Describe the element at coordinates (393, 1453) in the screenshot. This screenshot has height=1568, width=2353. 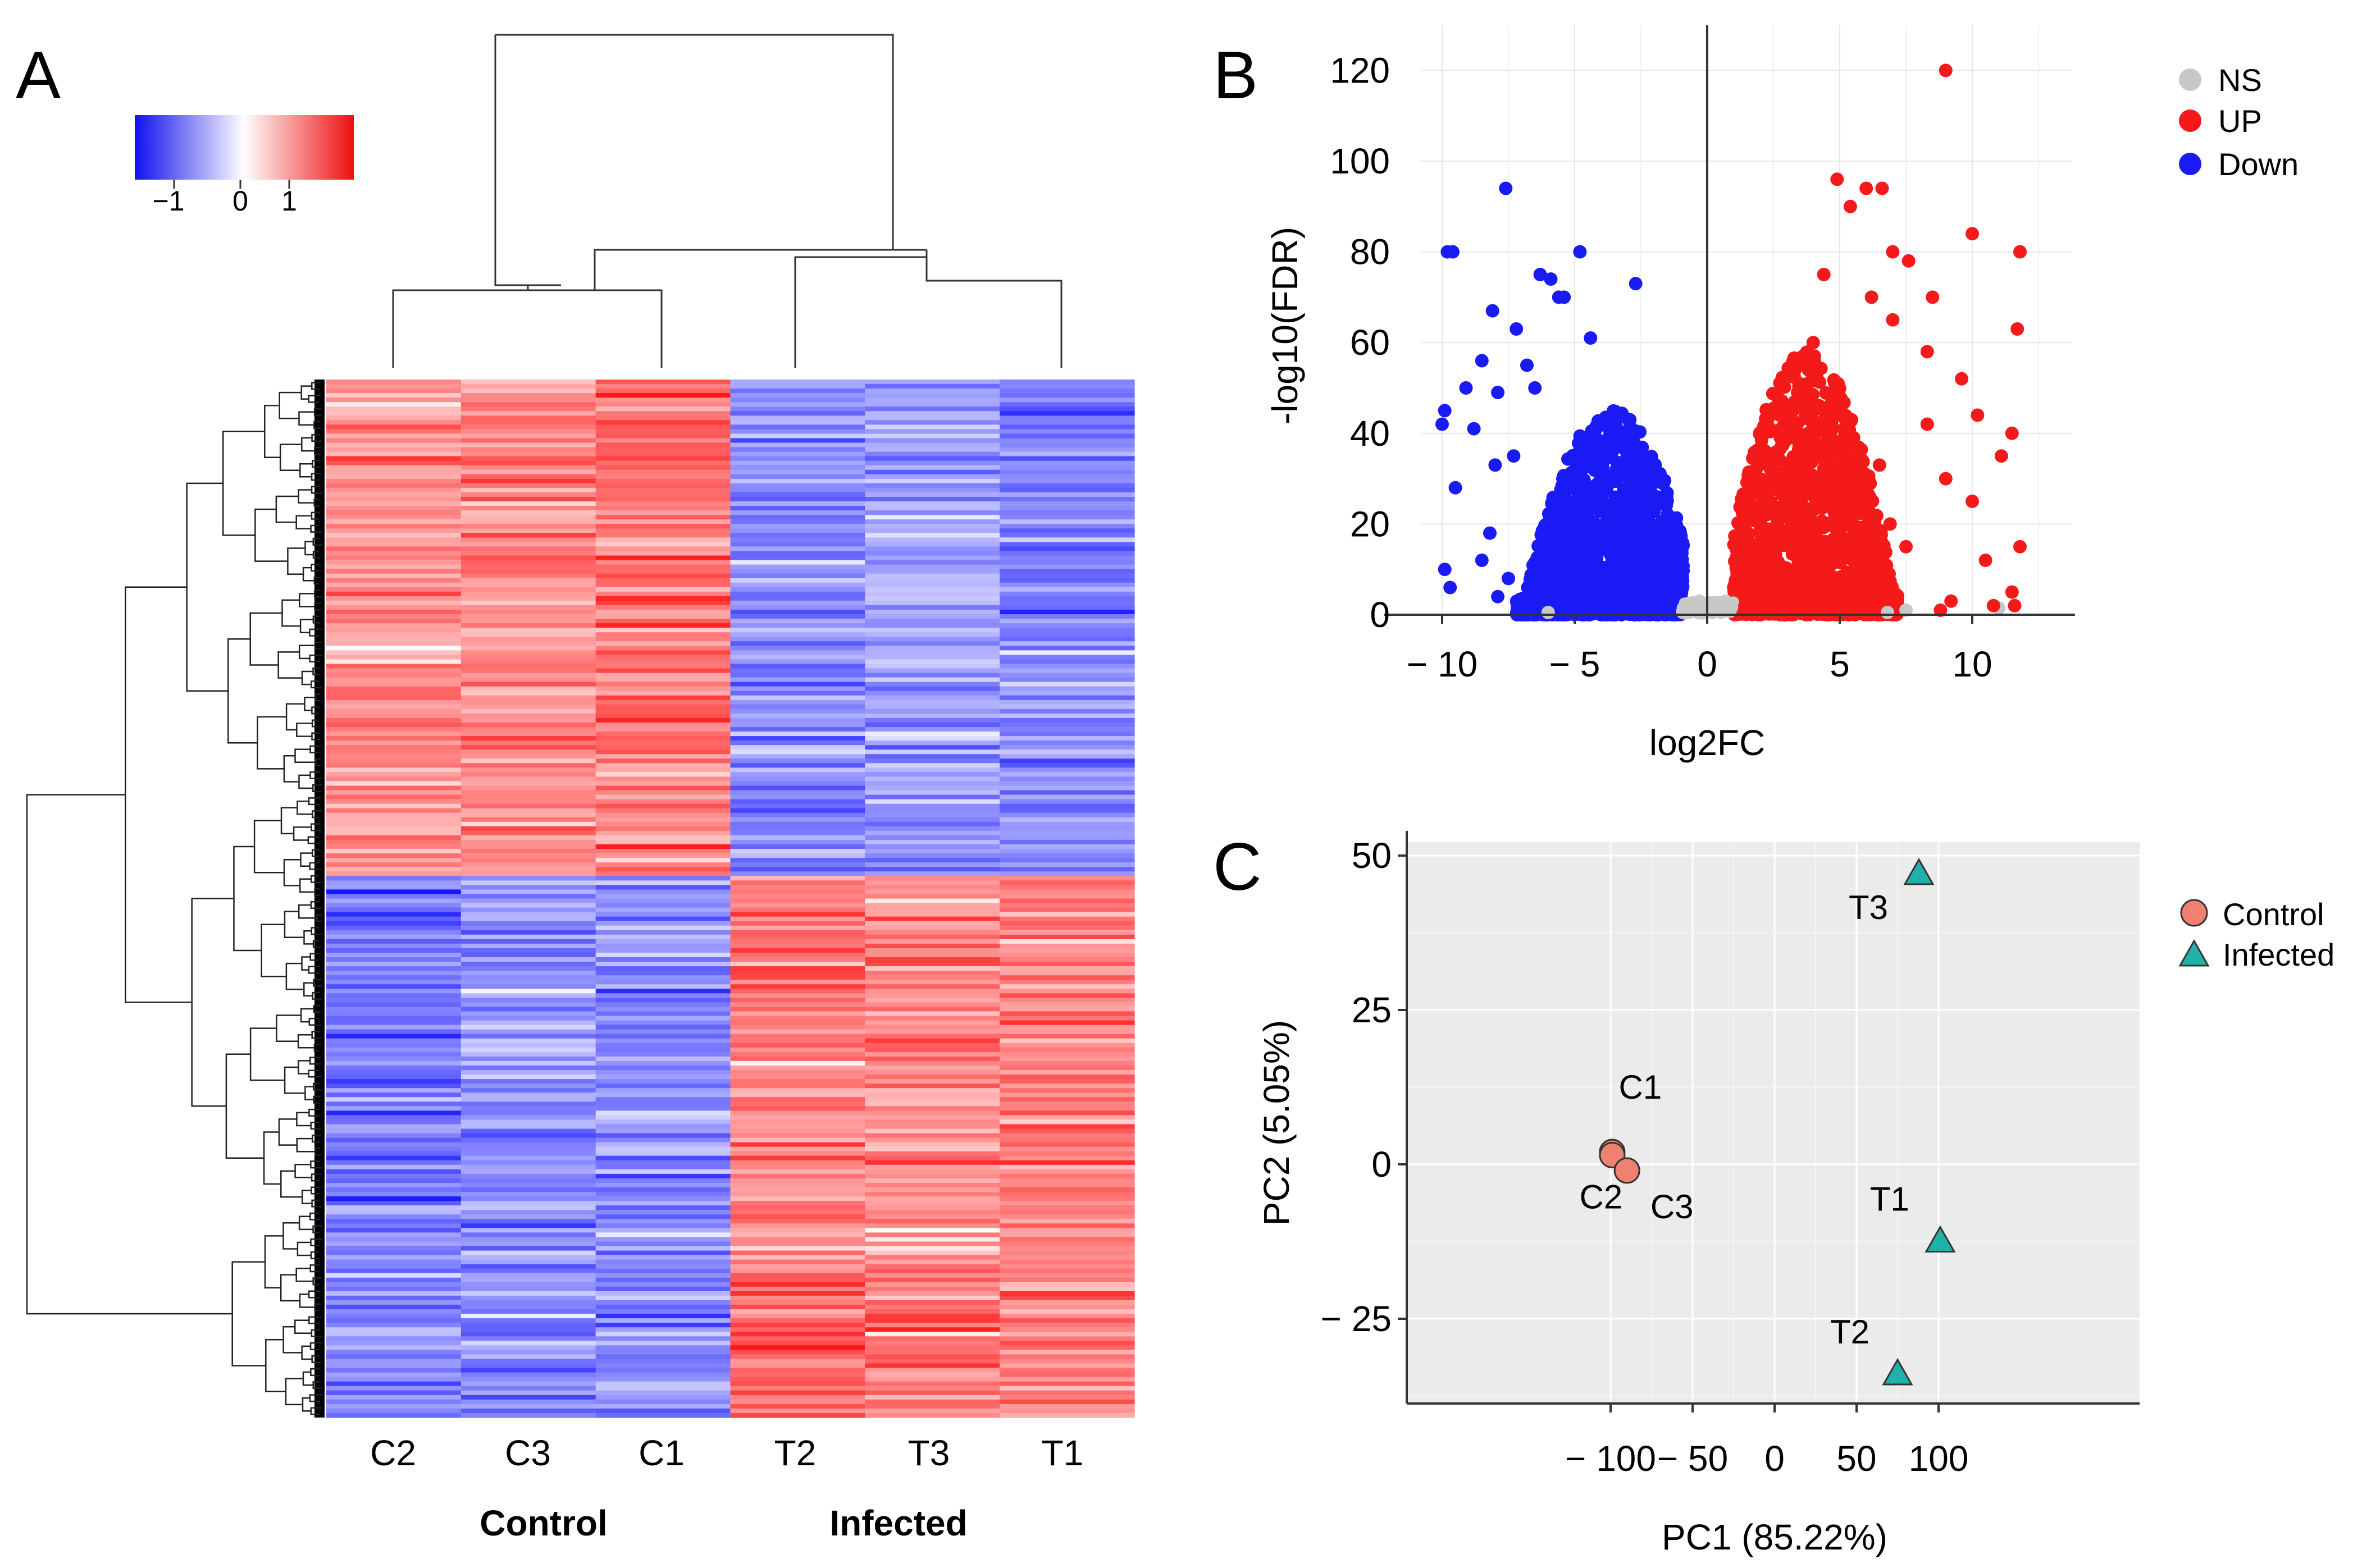
I see `heatmap-column-label: C2` at that location.